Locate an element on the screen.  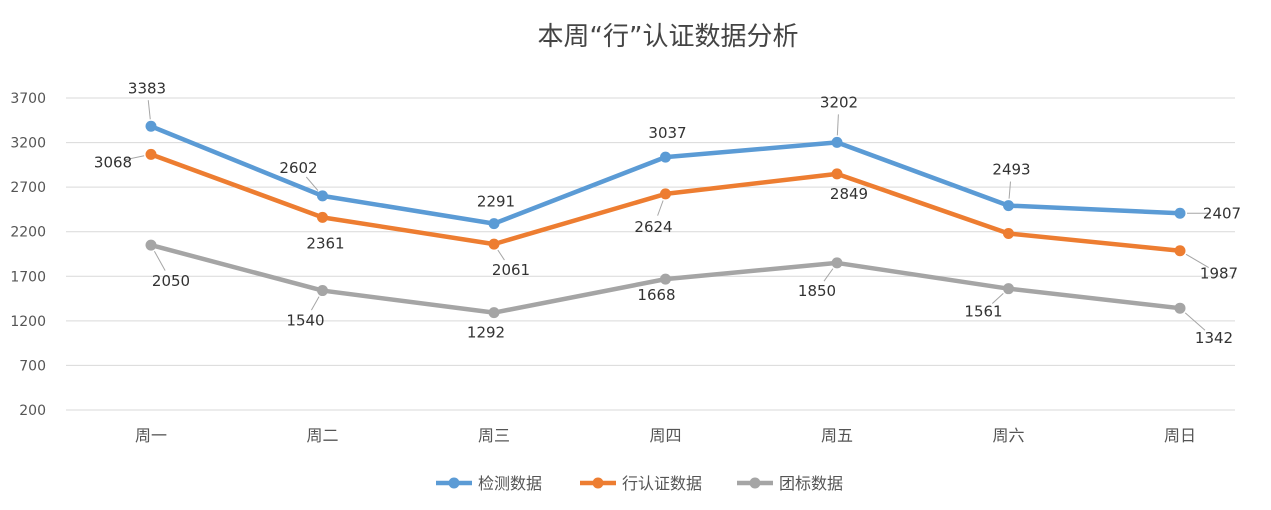
chart-title: 本周“行”认证数据分析 is located at coordinates (668, 37).